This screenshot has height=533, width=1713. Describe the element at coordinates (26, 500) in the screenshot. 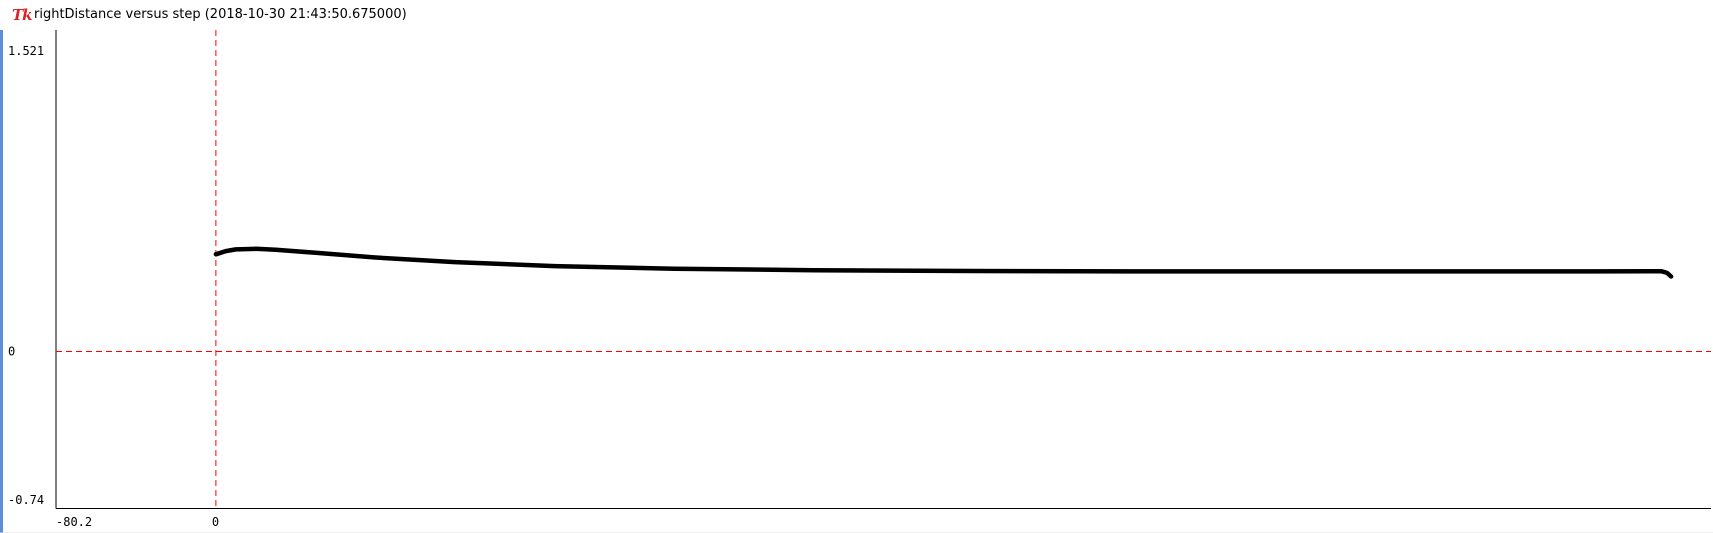

I see `y-tick-label-bottom: -0.74` at that location.